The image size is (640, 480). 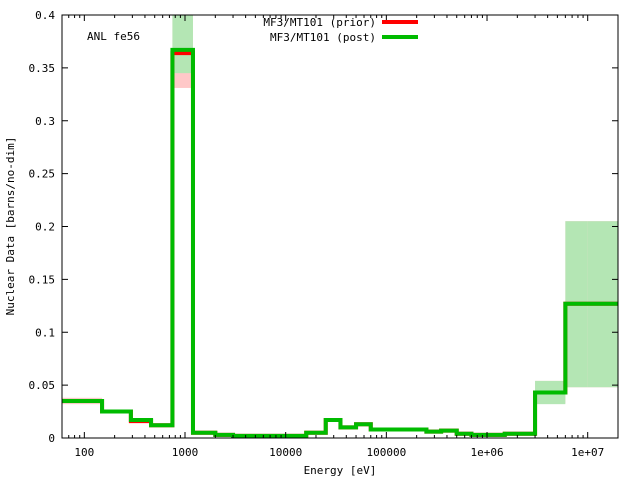 What do you see at coordinates (113, 36) in the screenshot?
I see `annotation: ANL fe56` at bounding box center [113, 36].